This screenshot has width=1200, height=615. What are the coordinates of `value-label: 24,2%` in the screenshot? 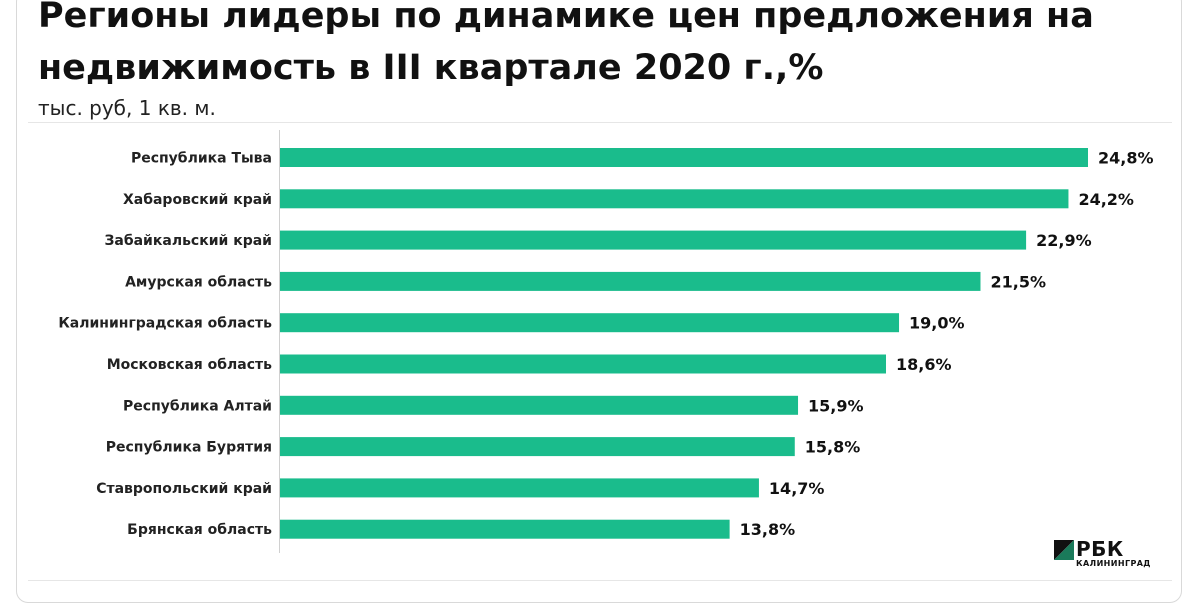 It's located at (1106, 199).